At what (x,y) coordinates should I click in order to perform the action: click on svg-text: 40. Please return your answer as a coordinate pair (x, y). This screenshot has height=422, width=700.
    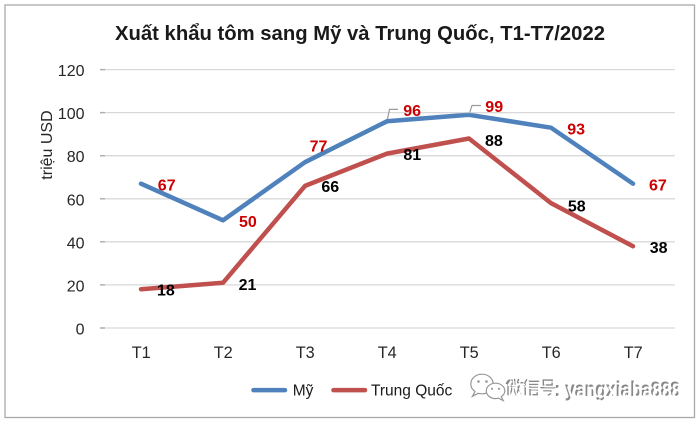
    Looking at the image, I should click on (76, 243).